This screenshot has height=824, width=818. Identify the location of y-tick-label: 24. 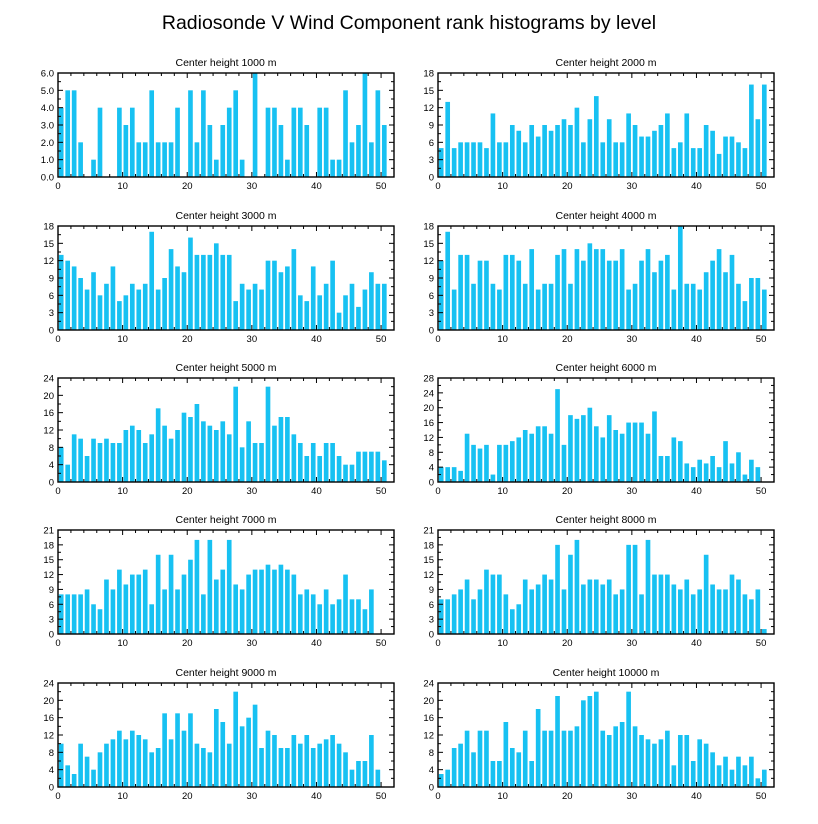
(48, 684).